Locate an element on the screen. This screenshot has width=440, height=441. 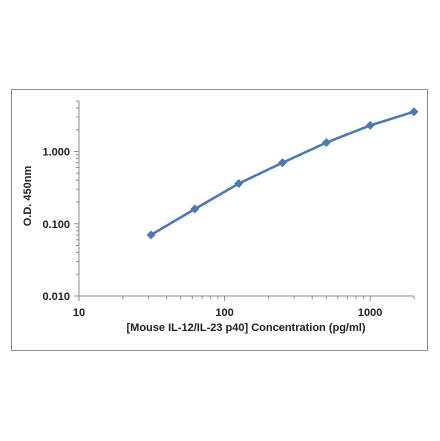
y-tick-label: 0.100 is located at coordinates (56, 225).